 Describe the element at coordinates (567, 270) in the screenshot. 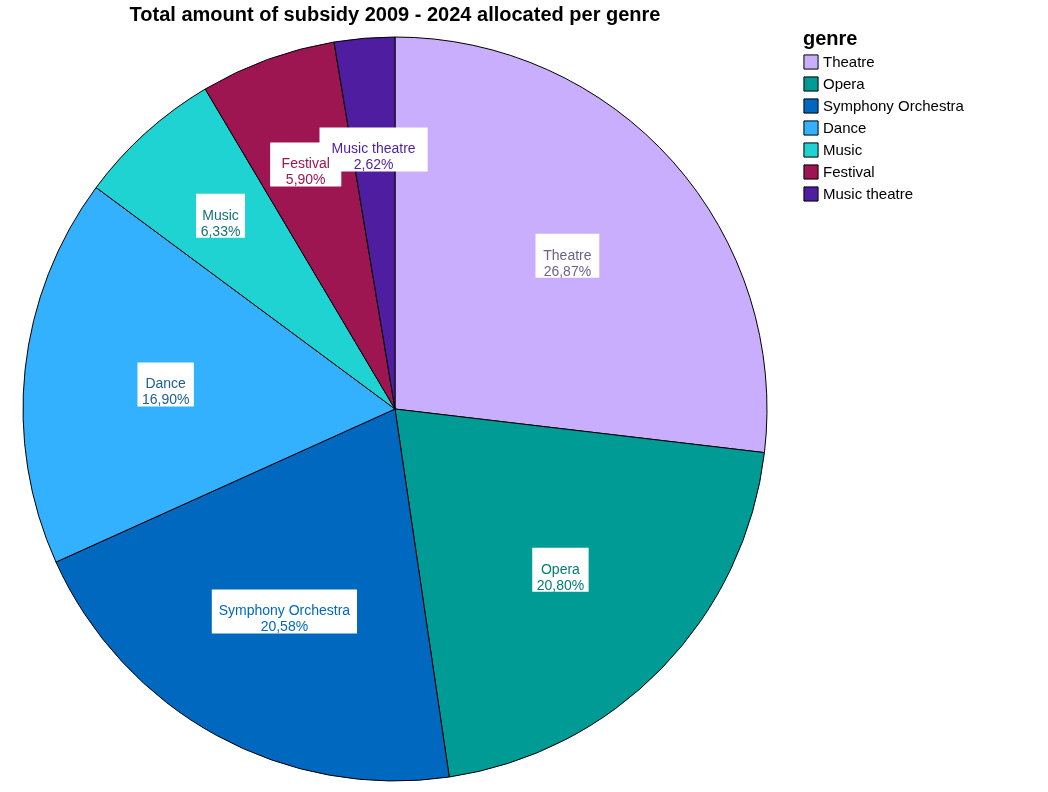

I see `data-label: 26,87%` at that location.